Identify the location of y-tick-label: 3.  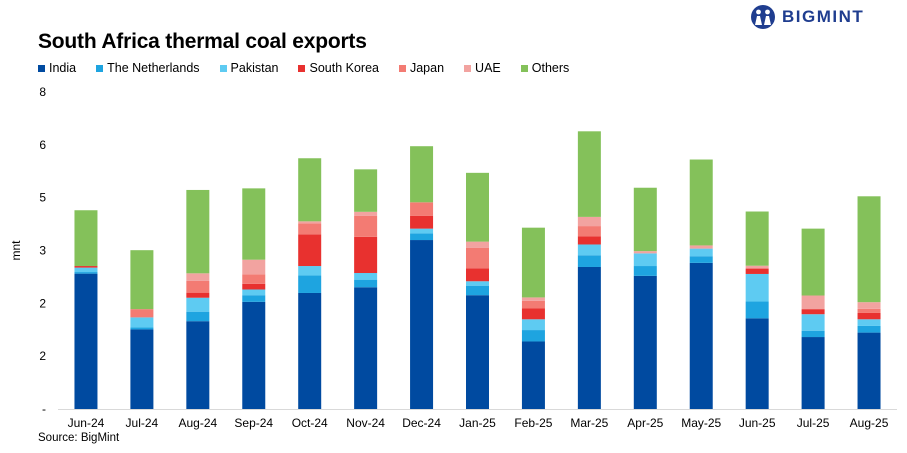
(42, 251).